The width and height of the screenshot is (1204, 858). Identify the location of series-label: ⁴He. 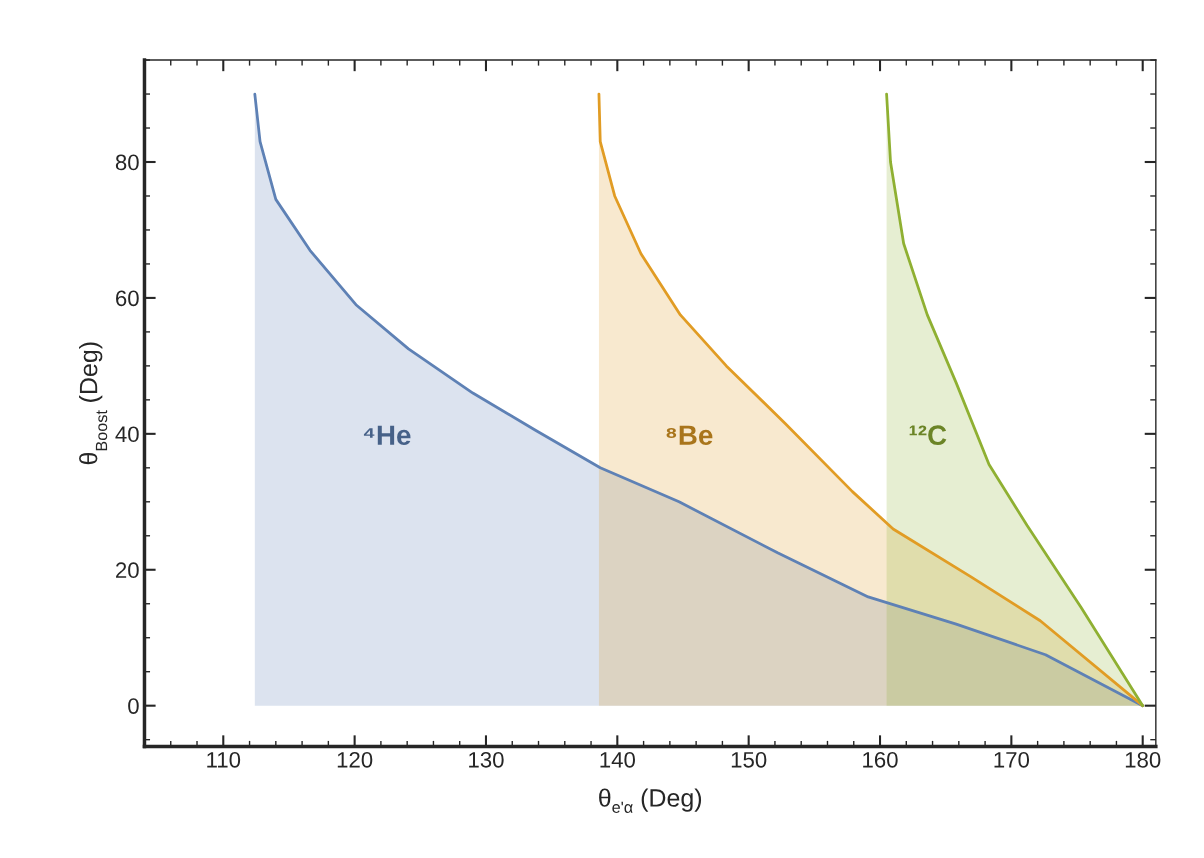
(387, 435).